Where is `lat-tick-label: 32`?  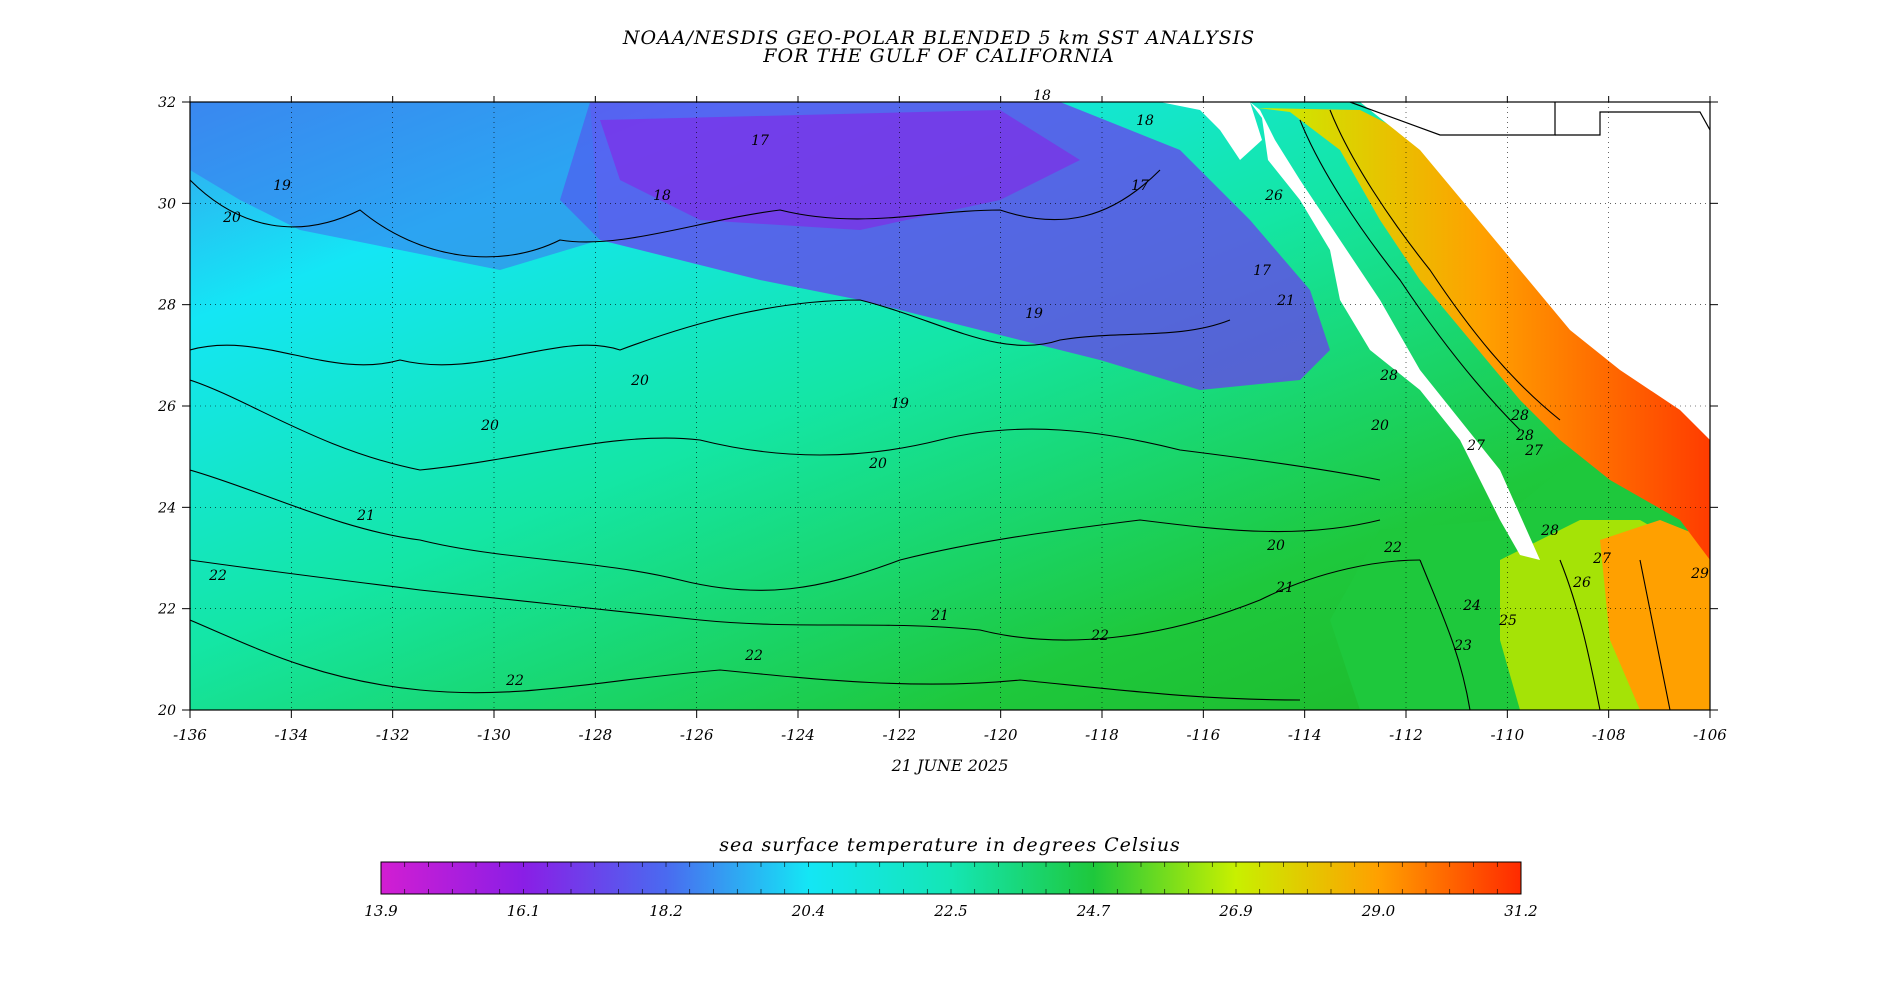 lat-tick-label: 32 is located at coordinates (167, 103).